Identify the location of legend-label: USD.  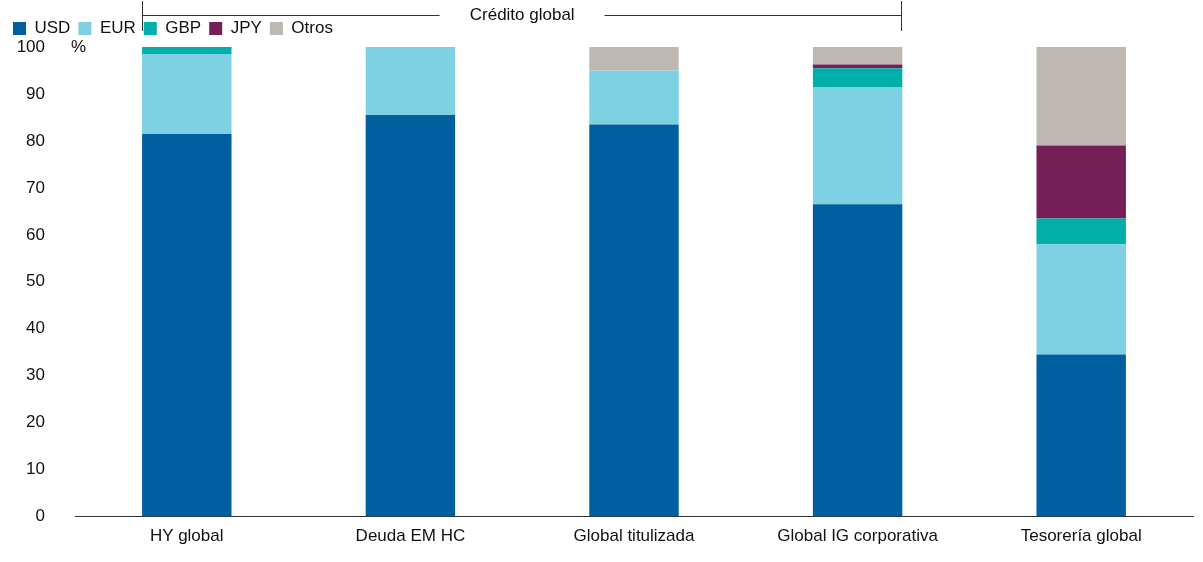
(52, 28).